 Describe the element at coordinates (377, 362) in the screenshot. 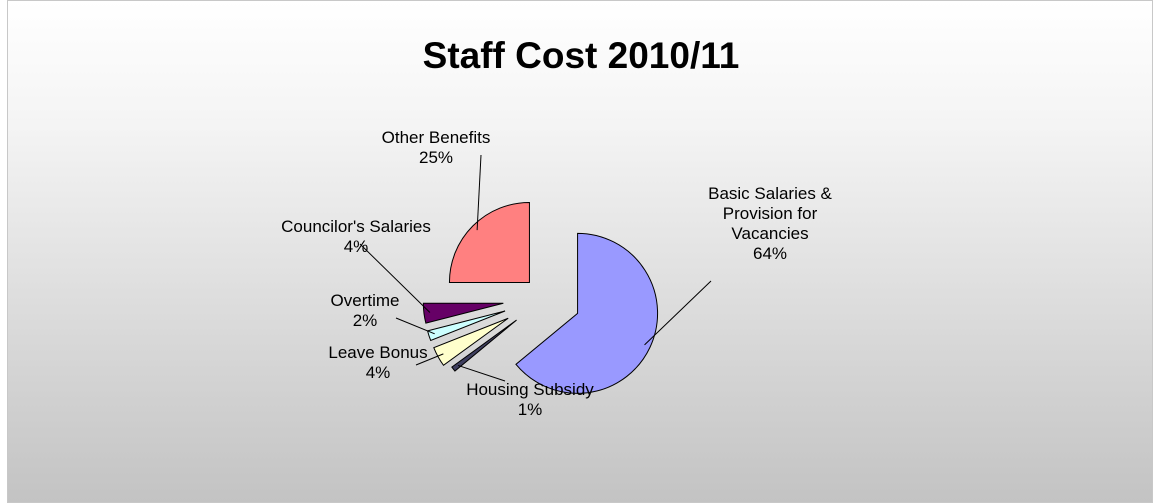

I see `slice-label: Leave Bonus 4%` at that location.